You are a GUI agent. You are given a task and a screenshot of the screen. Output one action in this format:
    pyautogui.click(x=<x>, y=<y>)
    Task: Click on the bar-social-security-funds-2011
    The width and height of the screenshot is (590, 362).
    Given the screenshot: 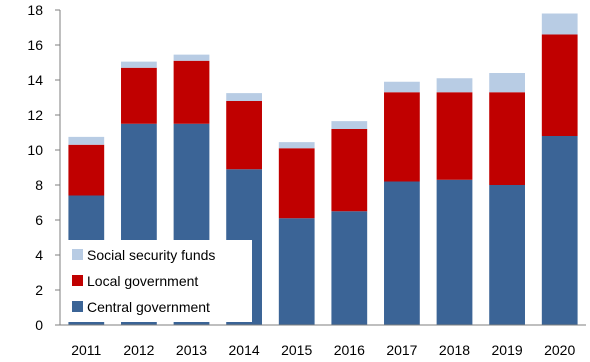 What is the action you would take?
    pyautogui.click(x=86, y=140)
    